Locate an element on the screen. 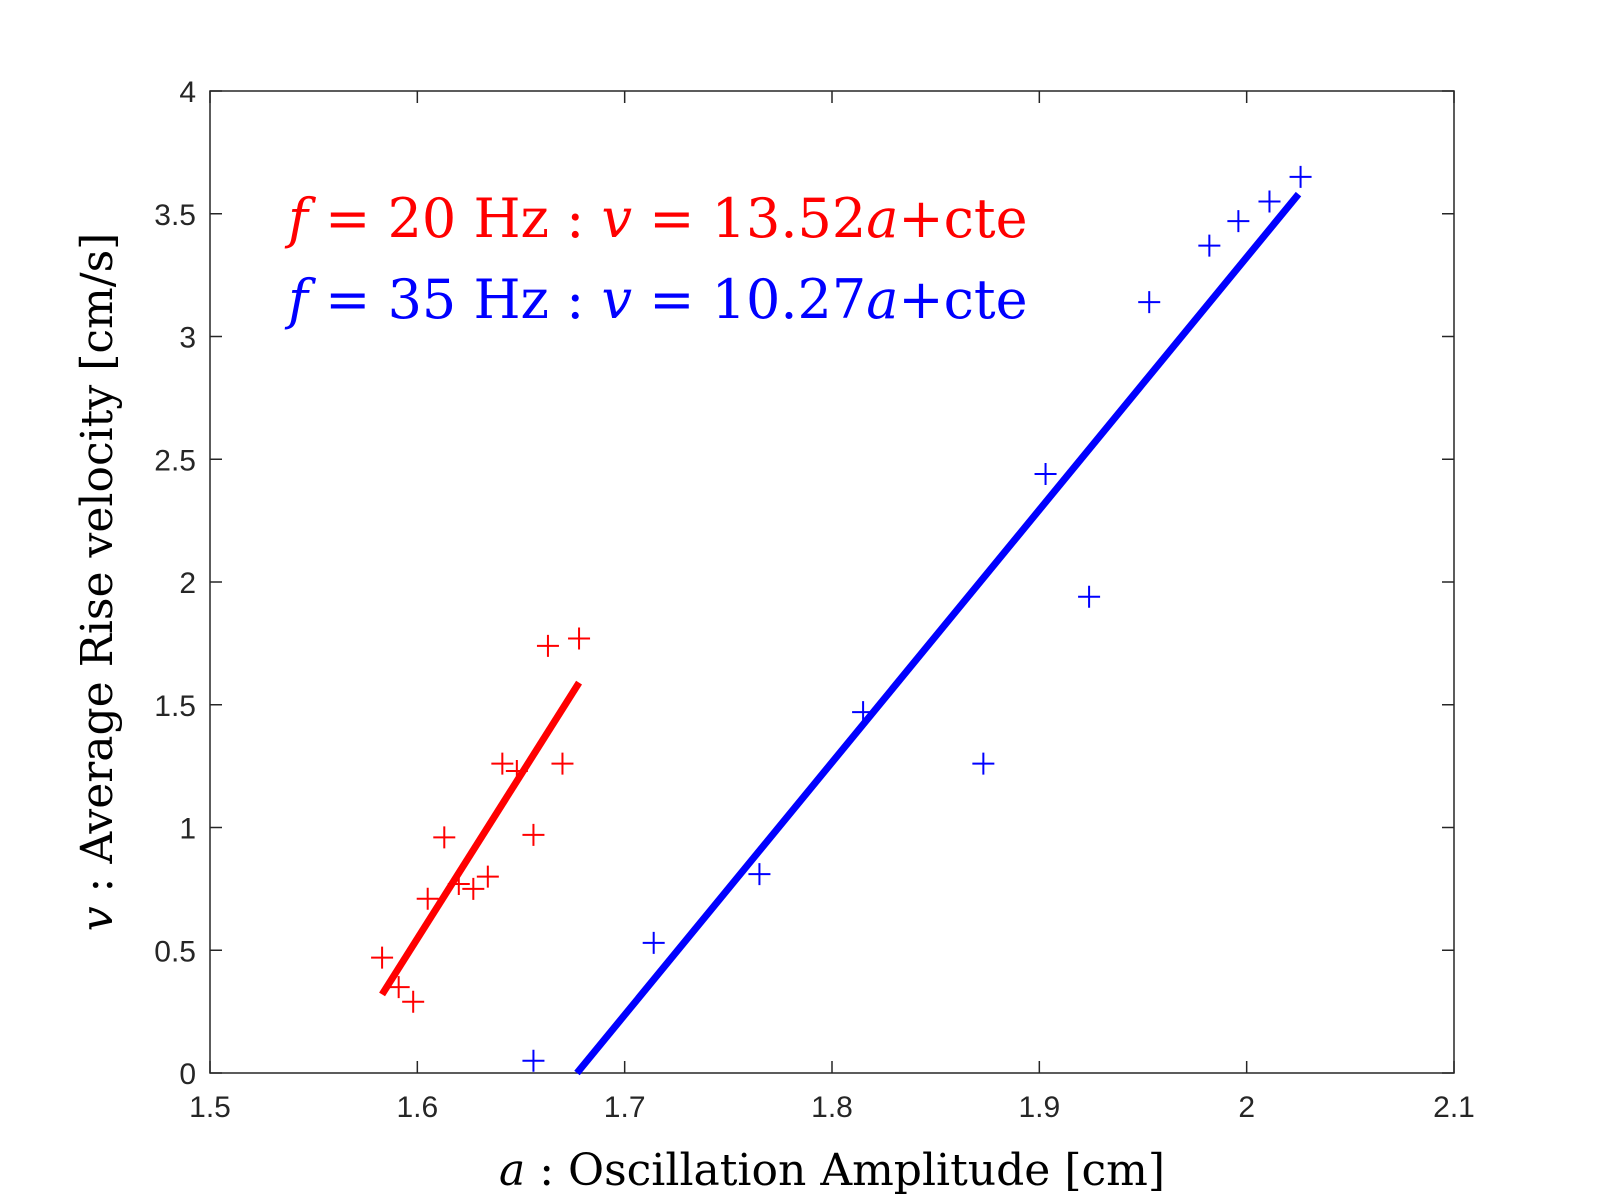  x-axis-label-text: Oscillation Amplitude [cm] is located at coordinates (866, 1170).